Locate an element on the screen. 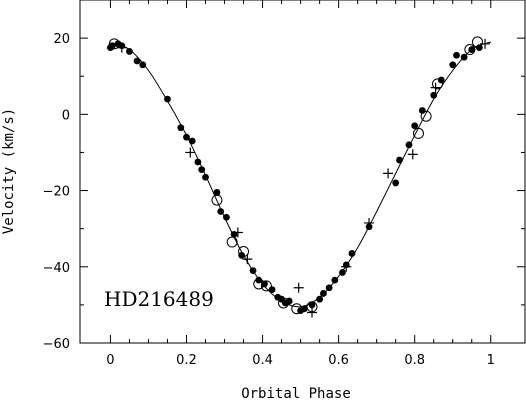  y-tick-label: −20 is located at coordinates (56, 192).